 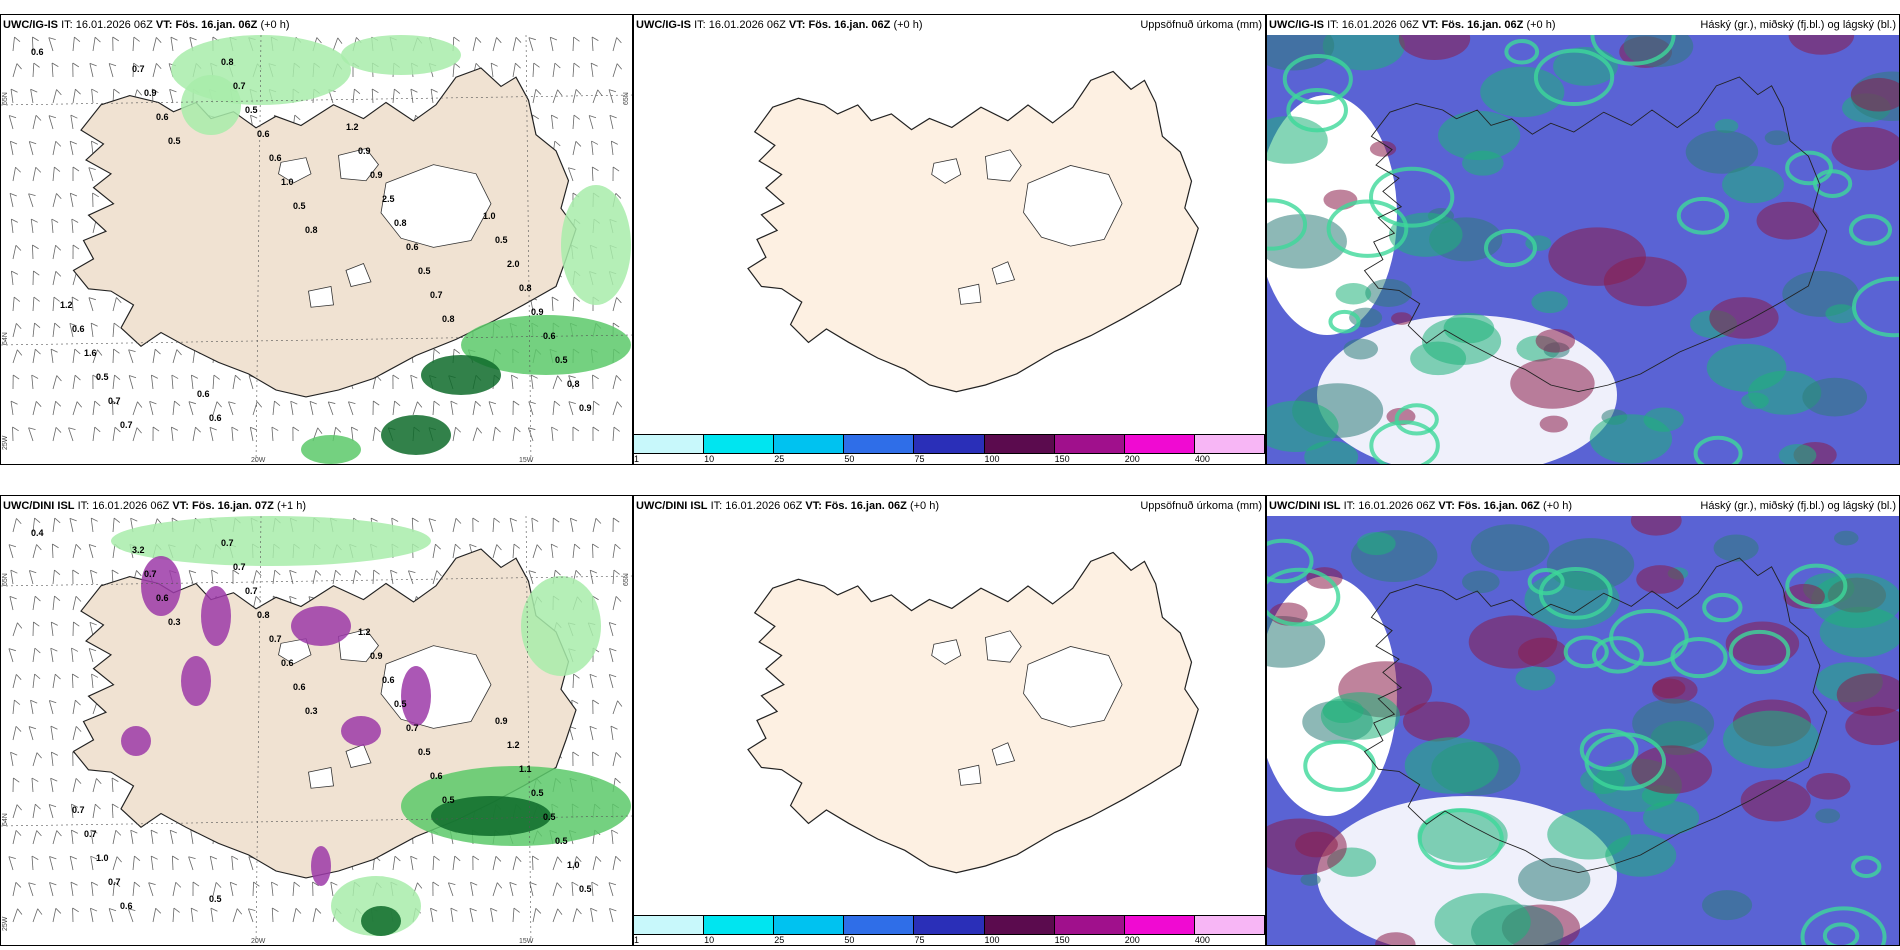 What do you see at coordinates (316, 581) in the screenshot?
I see `latitude-line` at bounding box center [316, 581].